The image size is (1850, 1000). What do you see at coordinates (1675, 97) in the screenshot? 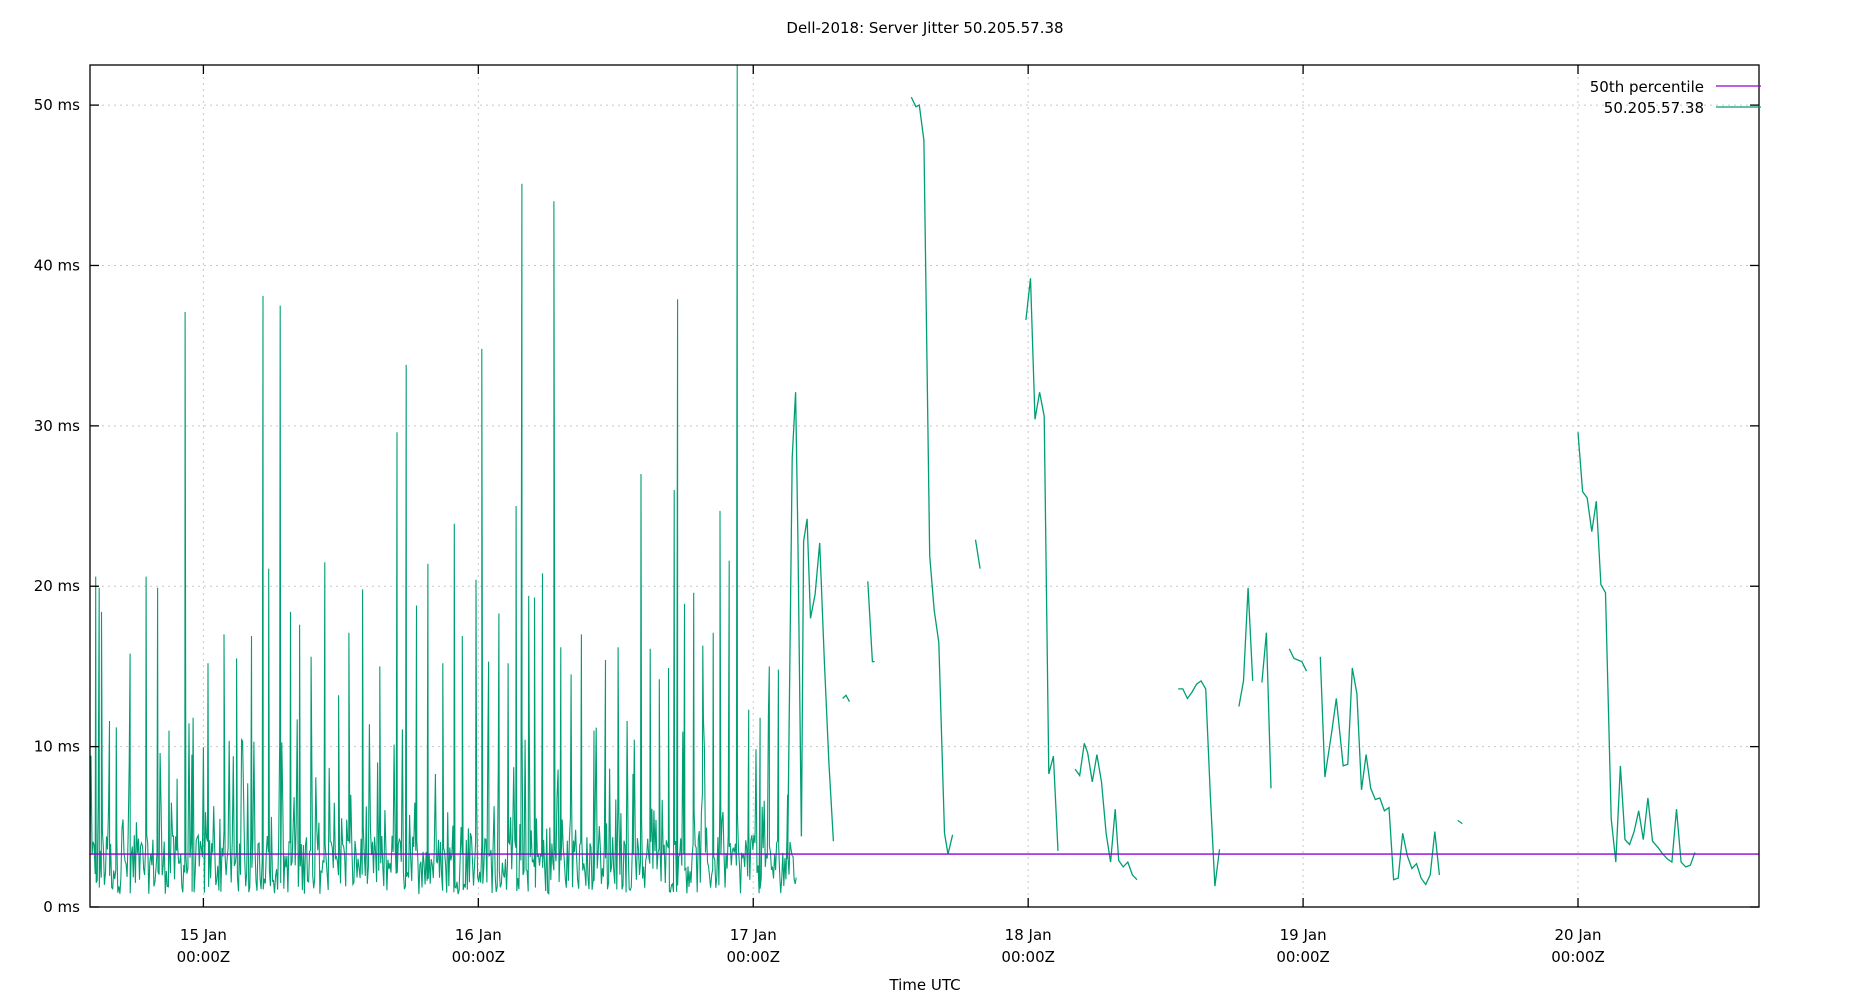
I see `legend: 50th percentile 50.205.57.38` at bounding box center [1675, 97].